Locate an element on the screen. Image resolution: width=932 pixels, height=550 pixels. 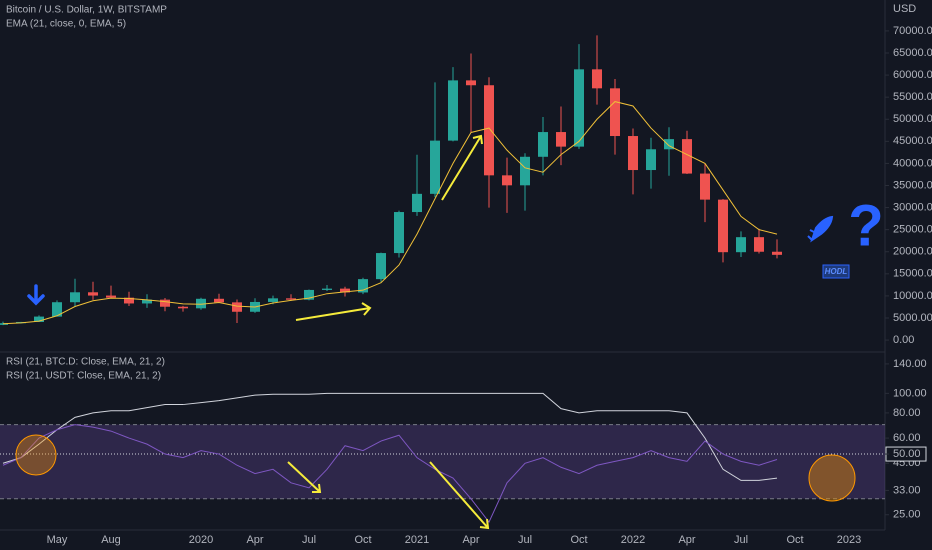
x-tick-label: 2022 is located at coordinates (633, 540).